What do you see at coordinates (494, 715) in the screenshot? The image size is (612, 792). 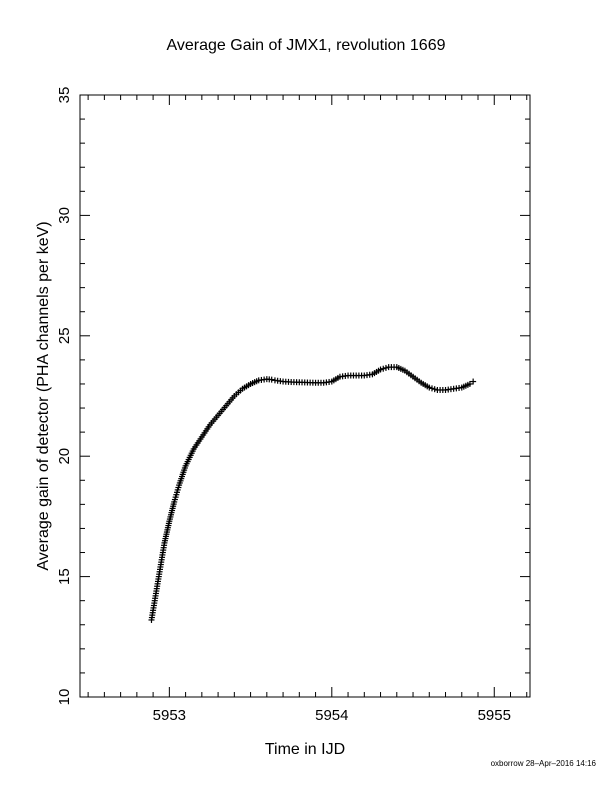 I see `x-tick-label: 5955` at bounding box center [494, 715].